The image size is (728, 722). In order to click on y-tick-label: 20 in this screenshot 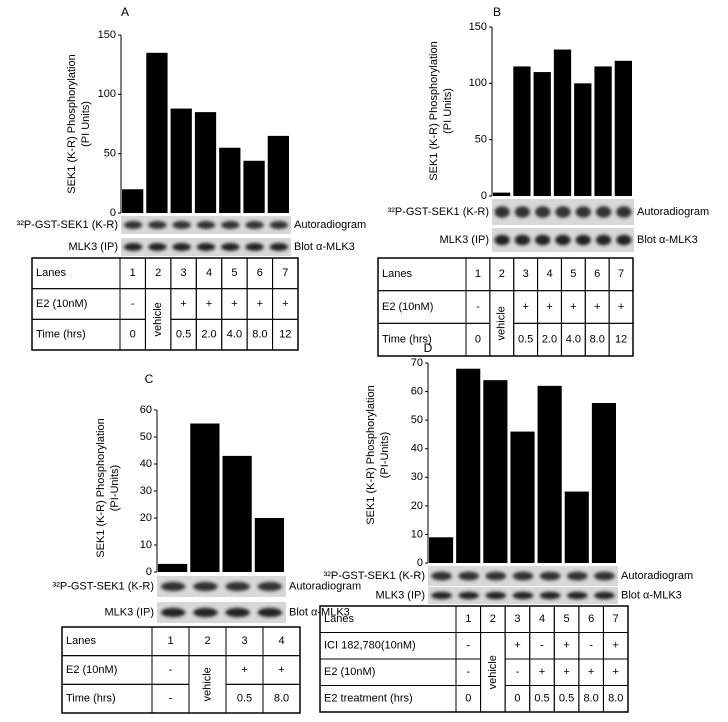, I will do `click(146, 518)`.